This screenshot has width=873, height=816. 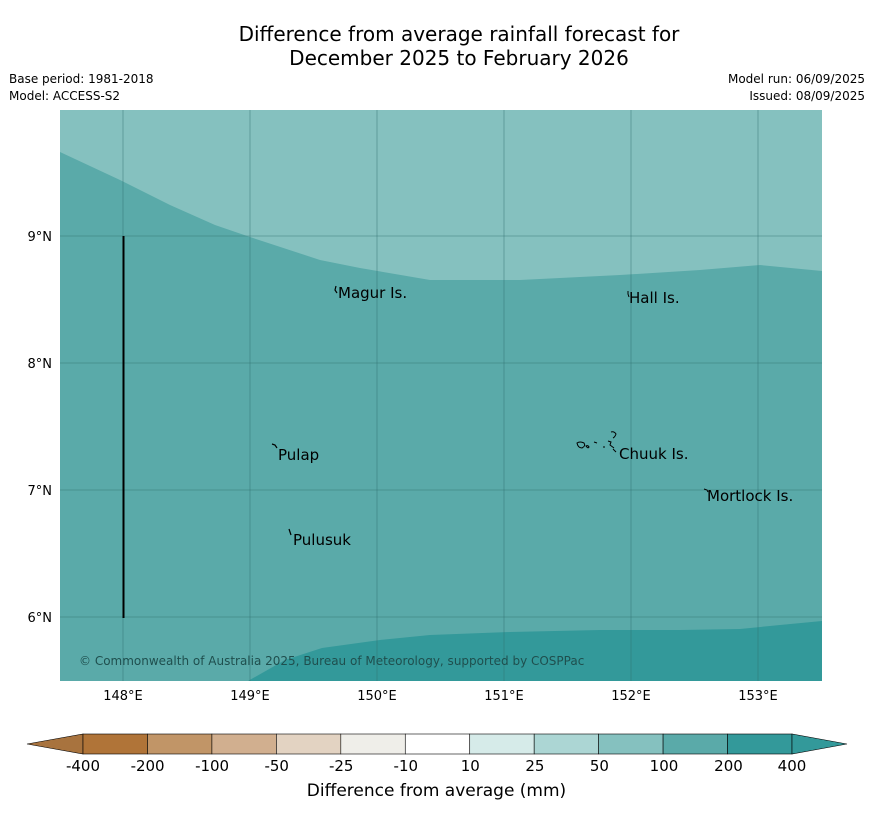 What do you see at coordinates (40, 428) in the screenshot?
I see `latitude-ticks: 9°N 8°N 7°N 6°N` at bounding box center [40, 428].